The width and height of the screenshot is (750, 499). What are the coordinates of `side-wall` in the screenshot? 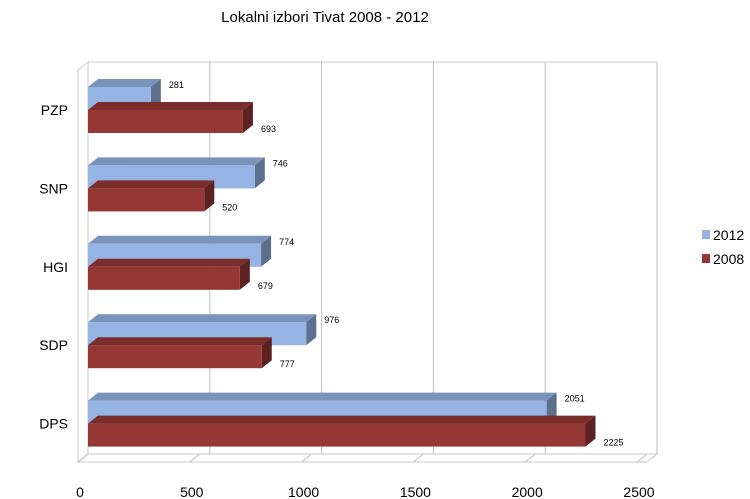 It's located at (83, 262).